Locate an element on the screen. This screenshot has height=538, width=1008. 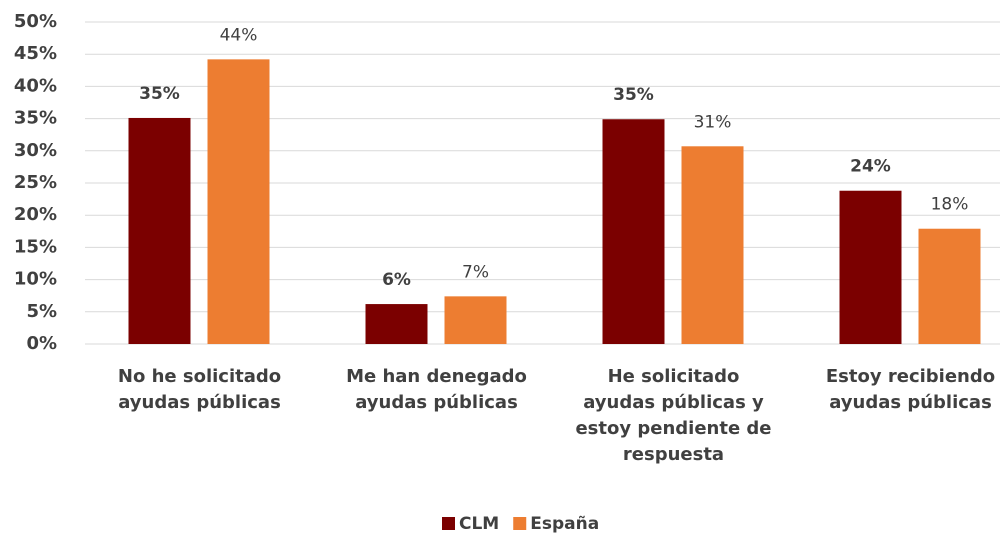
y-tick-label: 35% is located at coordinates (35, 118).